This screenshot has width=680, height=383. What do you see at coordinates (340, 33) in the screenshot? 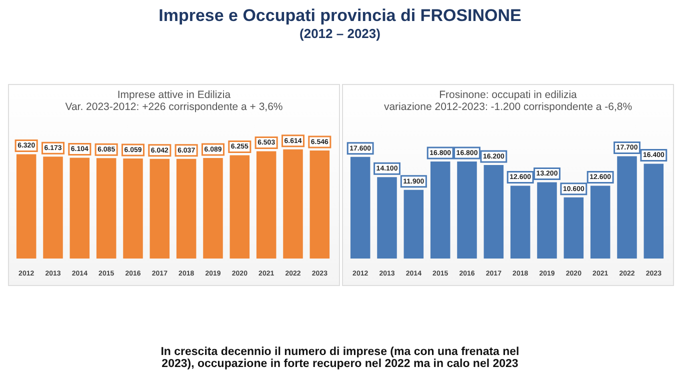
I see `text: (2012 – 2023)` at bounding box center [340, 33].